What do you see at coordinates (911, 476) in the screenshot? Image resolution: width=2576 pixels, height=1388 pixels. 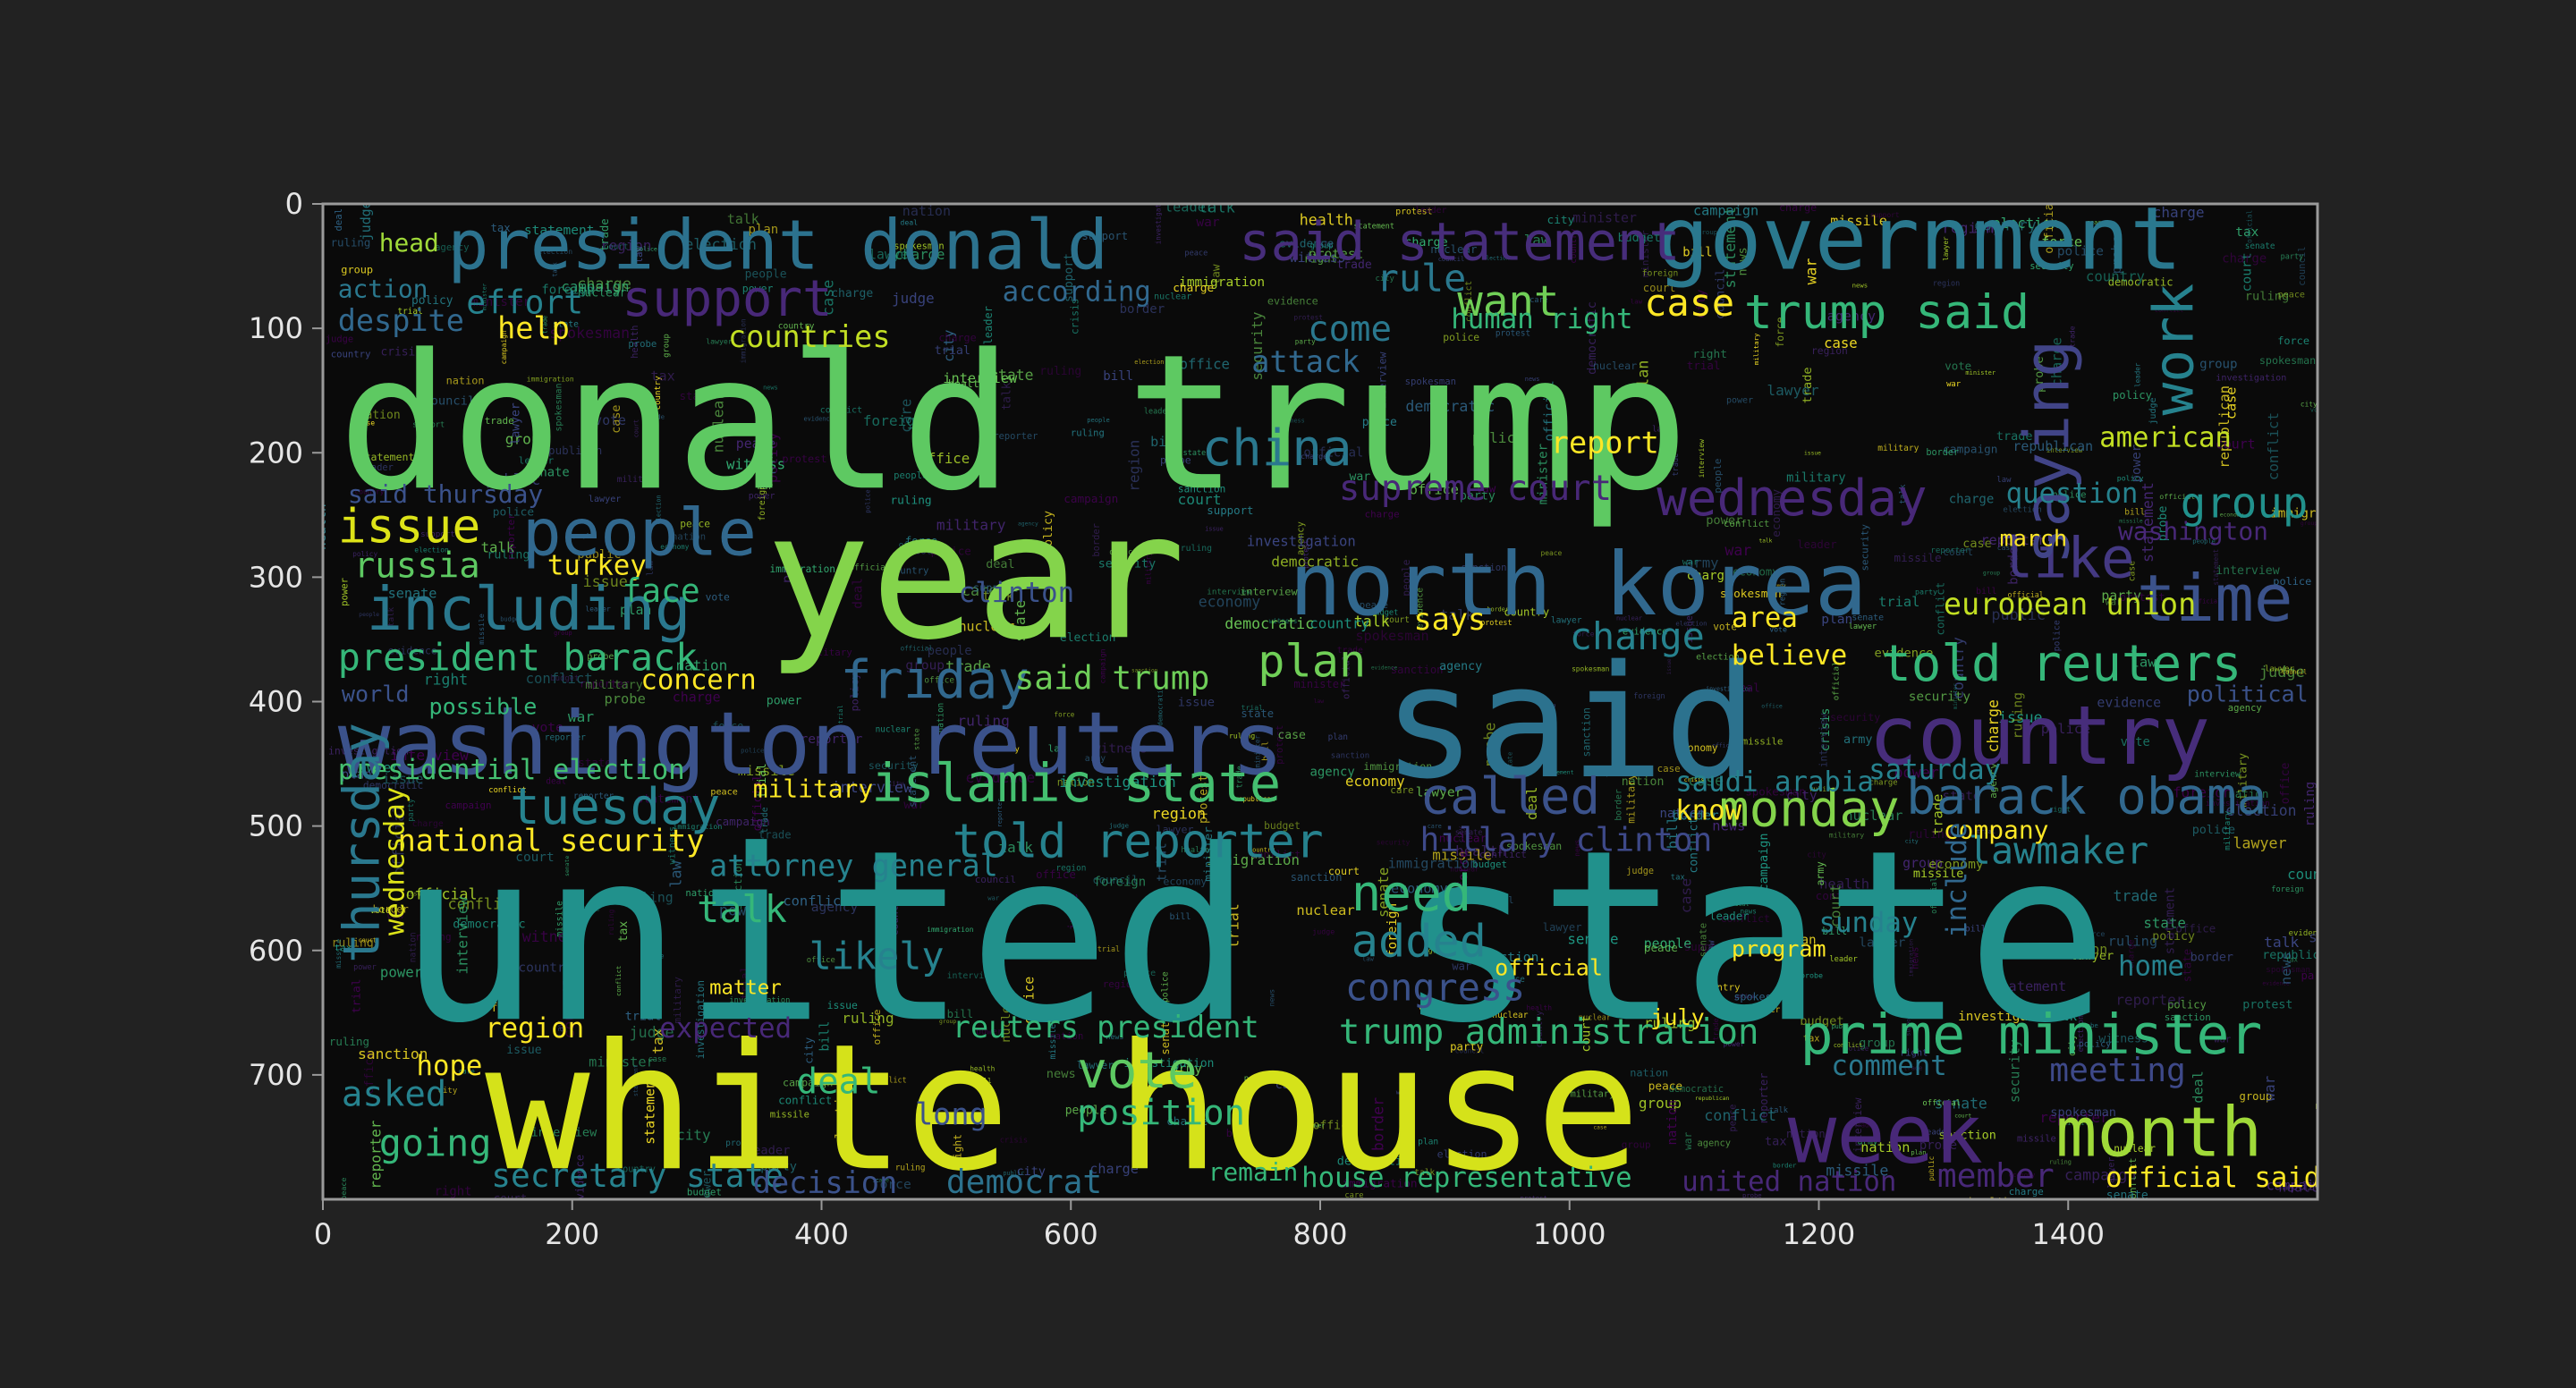 I see `filler-word: people` at bounding box center [911, 476].